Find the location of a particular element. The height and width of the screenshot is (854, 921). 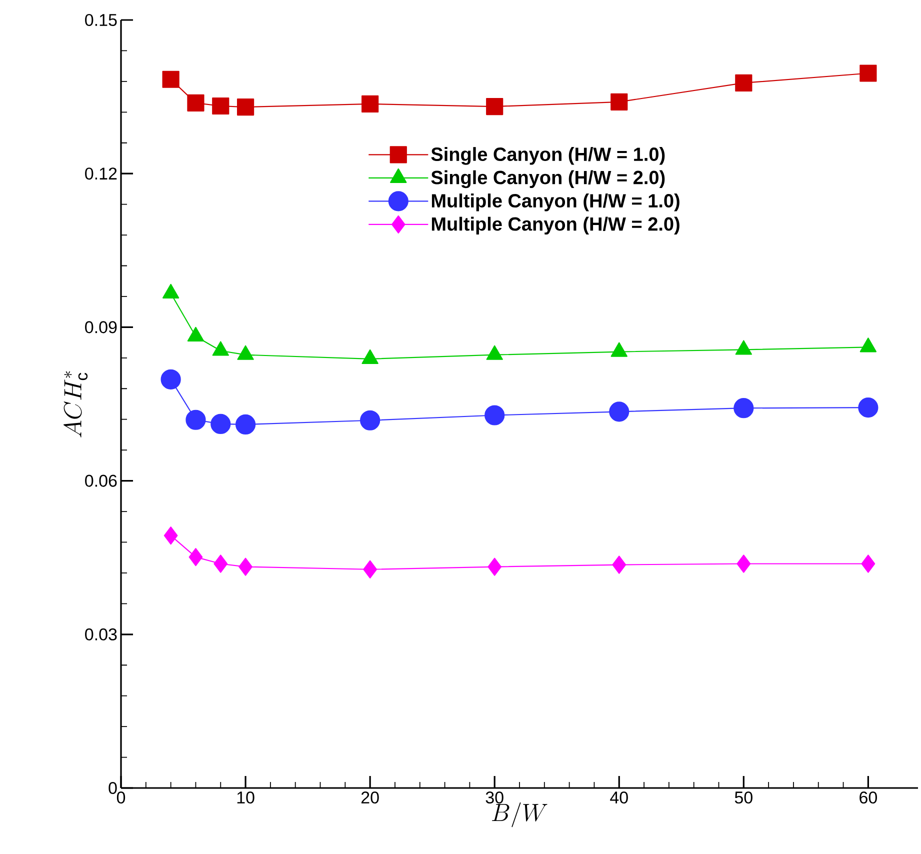

x-tick-label: 20 is located at coordinates (370, 798).